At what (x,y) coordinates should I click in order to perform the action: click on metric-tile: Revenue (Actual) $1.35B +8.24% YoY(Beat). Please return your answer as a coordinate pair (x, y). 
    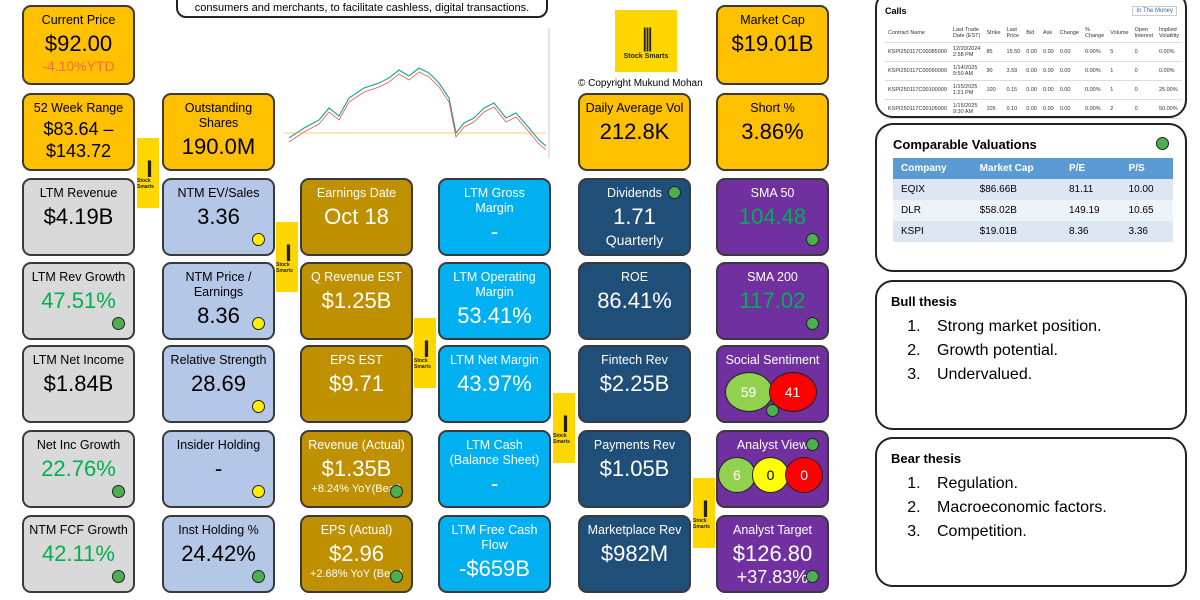
    Looking at the image, I should click on (356, 469).